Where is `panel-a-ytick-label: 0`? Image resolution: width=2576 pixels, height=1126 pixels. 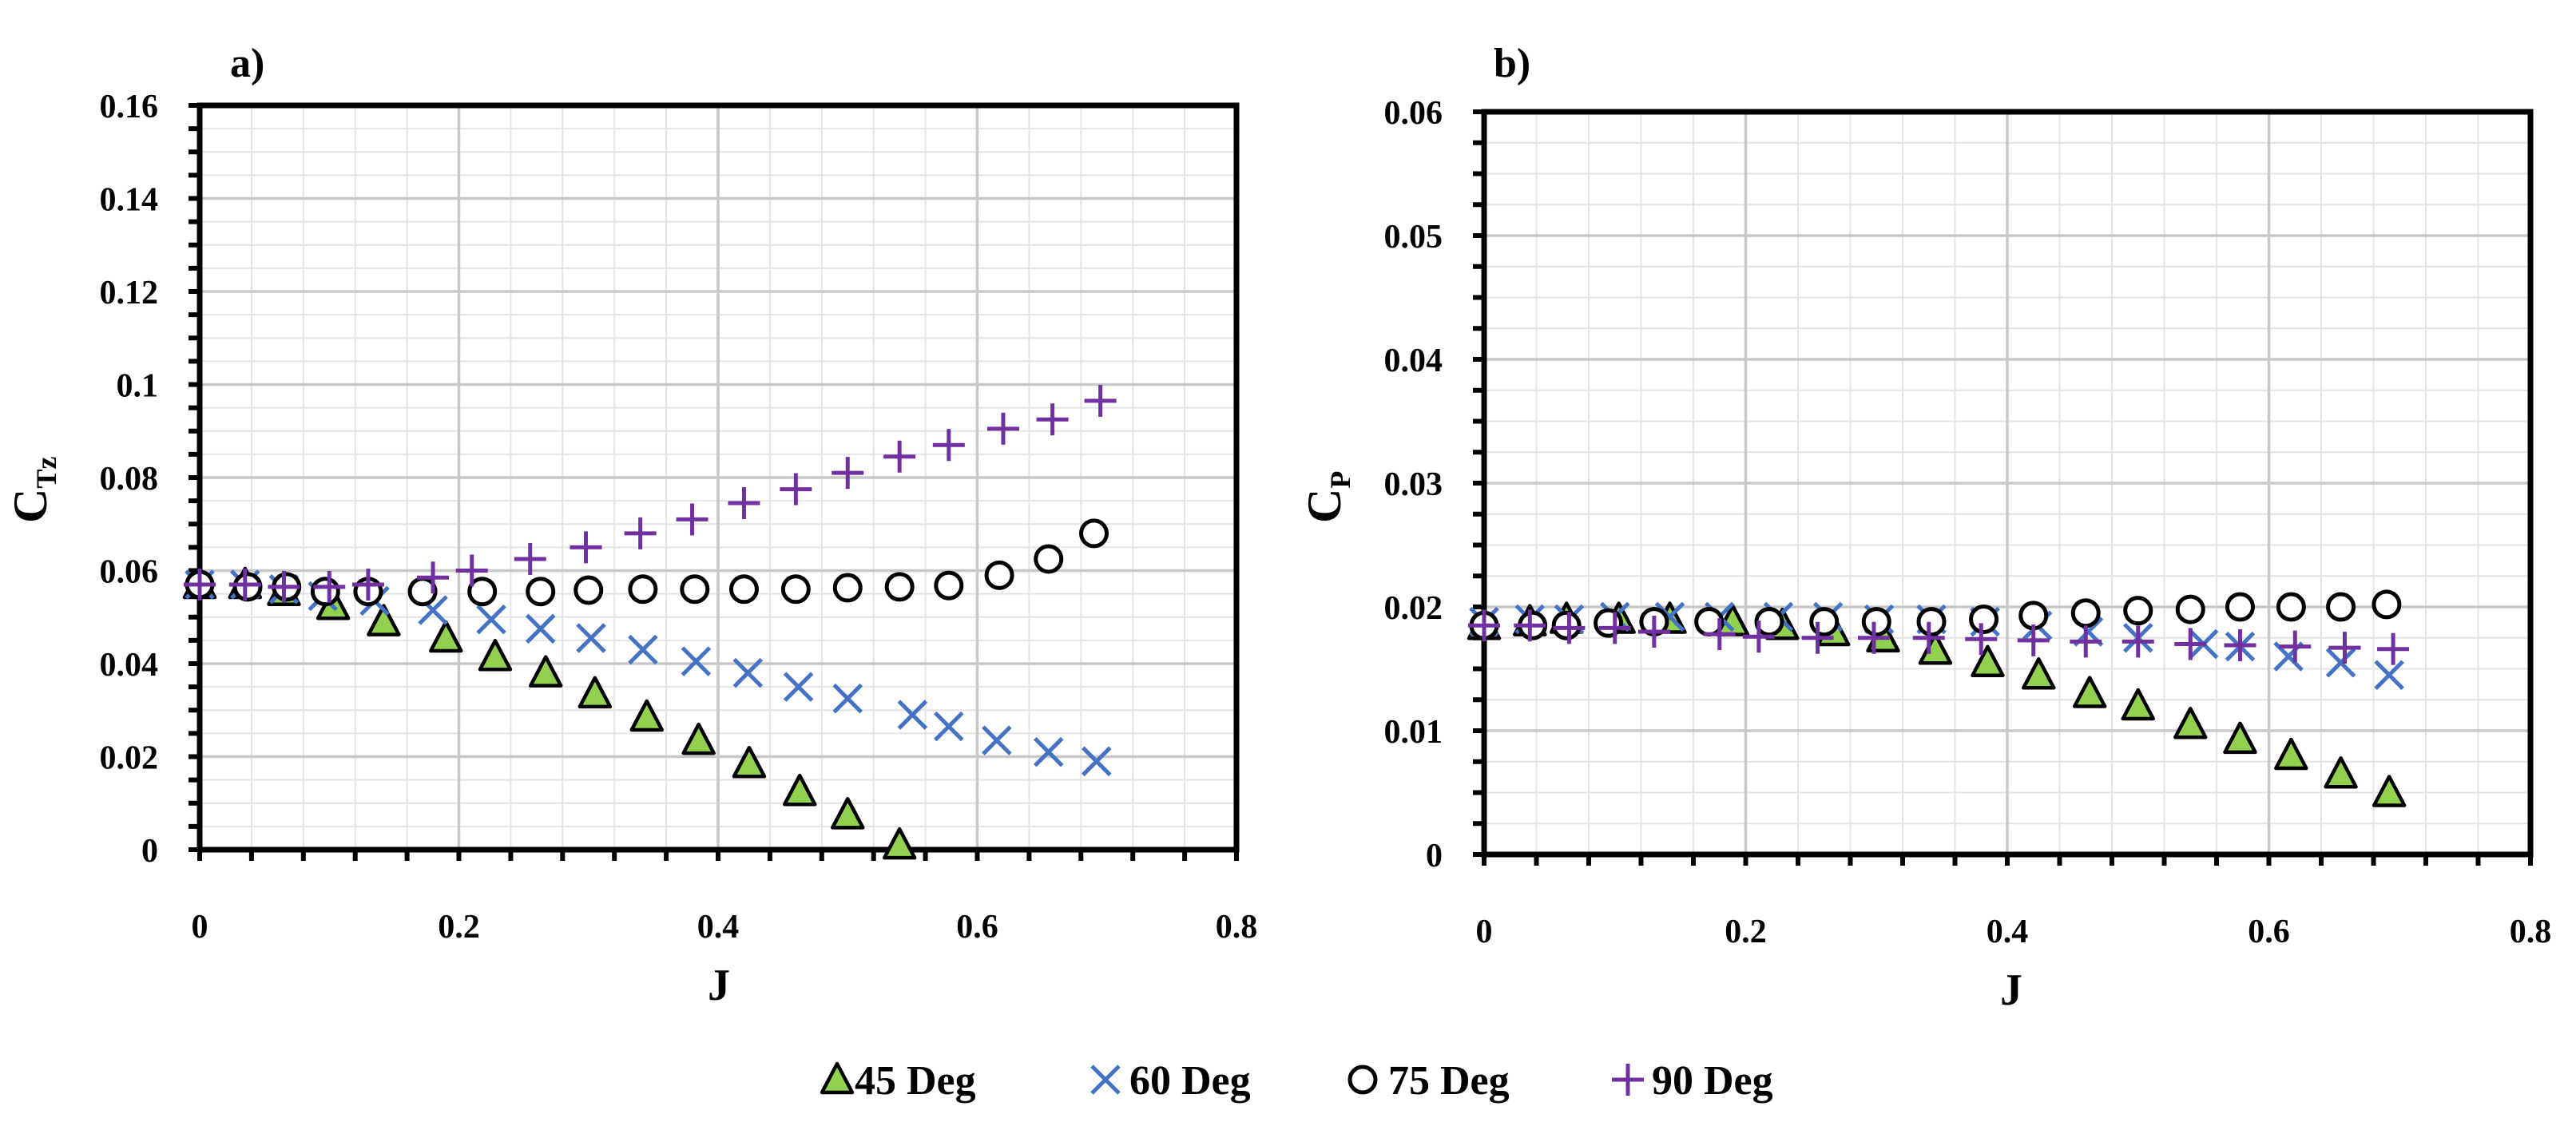
panel-a-ytick-label: 0 is located at coordinates (149, 851).